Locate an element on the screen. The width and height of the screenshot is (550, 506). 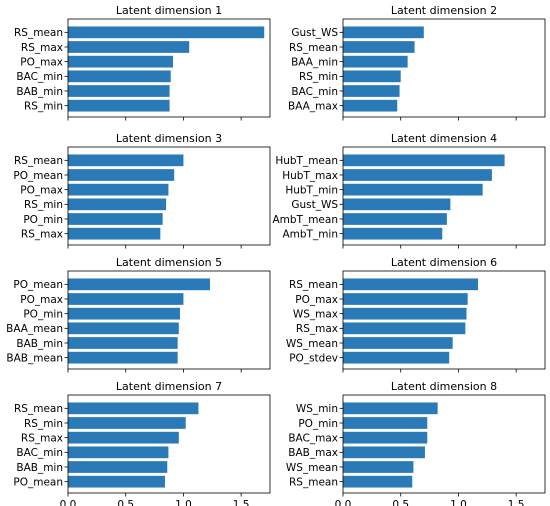
category-label: BAC_max is located at coordinates (313, 438).